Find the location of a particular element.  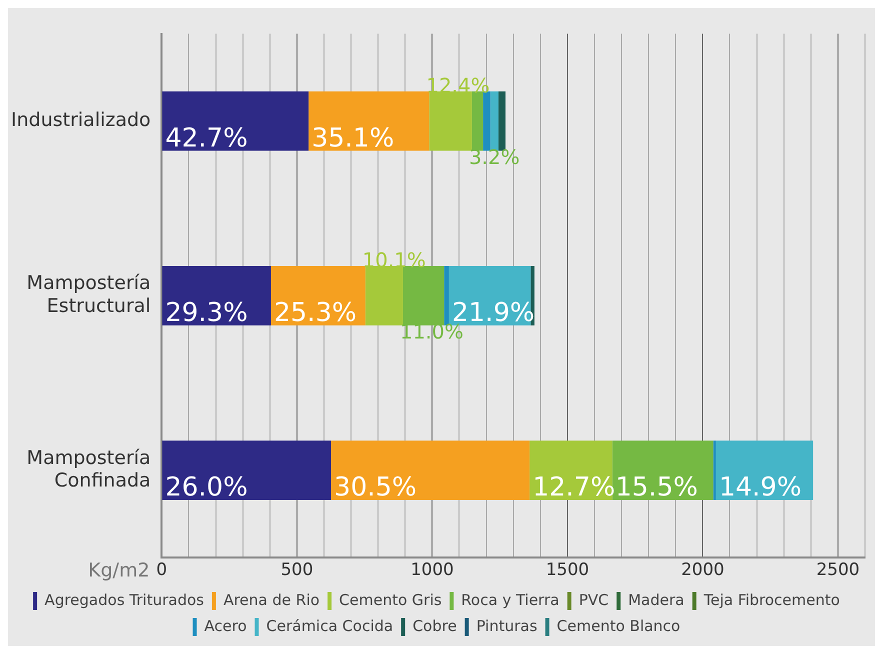

annotation: 25.3% is located at coordinates (315, 313).